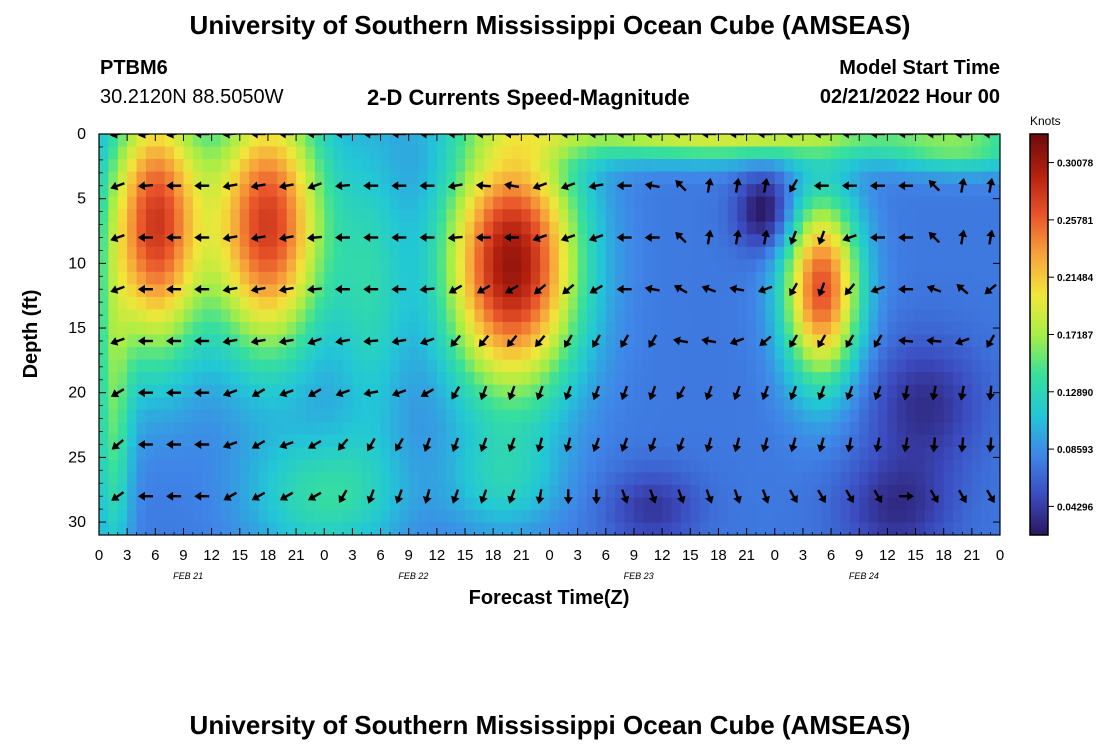 The width and height of the screenshot is (1100, 750). I want to click on y-tick-label: 30, so click(77, 522).